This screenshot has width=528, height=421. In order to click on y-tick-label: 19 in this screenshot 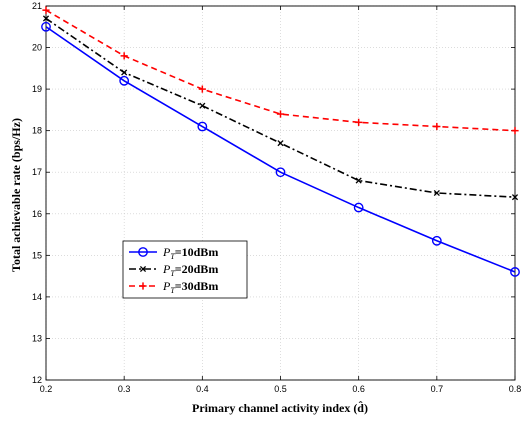, I will do `click(37, 89)`.